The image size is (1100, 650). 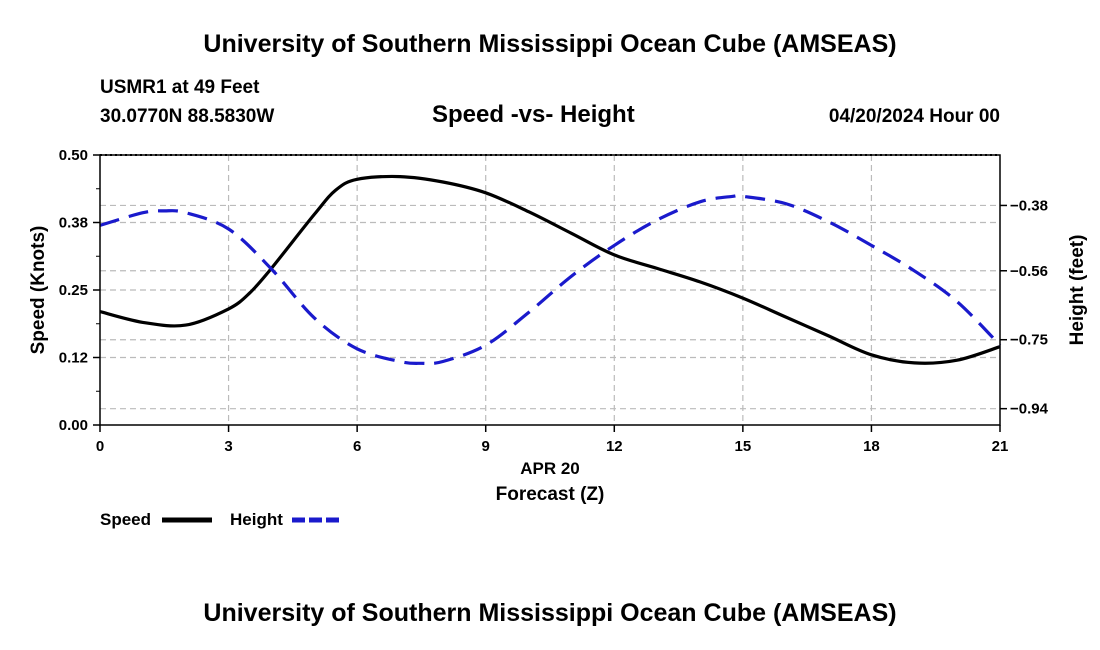 What do you see at coordinates (614, 446) in the screenshot?
I see `x-tick-label: 12` at bounding box center [614, 446].